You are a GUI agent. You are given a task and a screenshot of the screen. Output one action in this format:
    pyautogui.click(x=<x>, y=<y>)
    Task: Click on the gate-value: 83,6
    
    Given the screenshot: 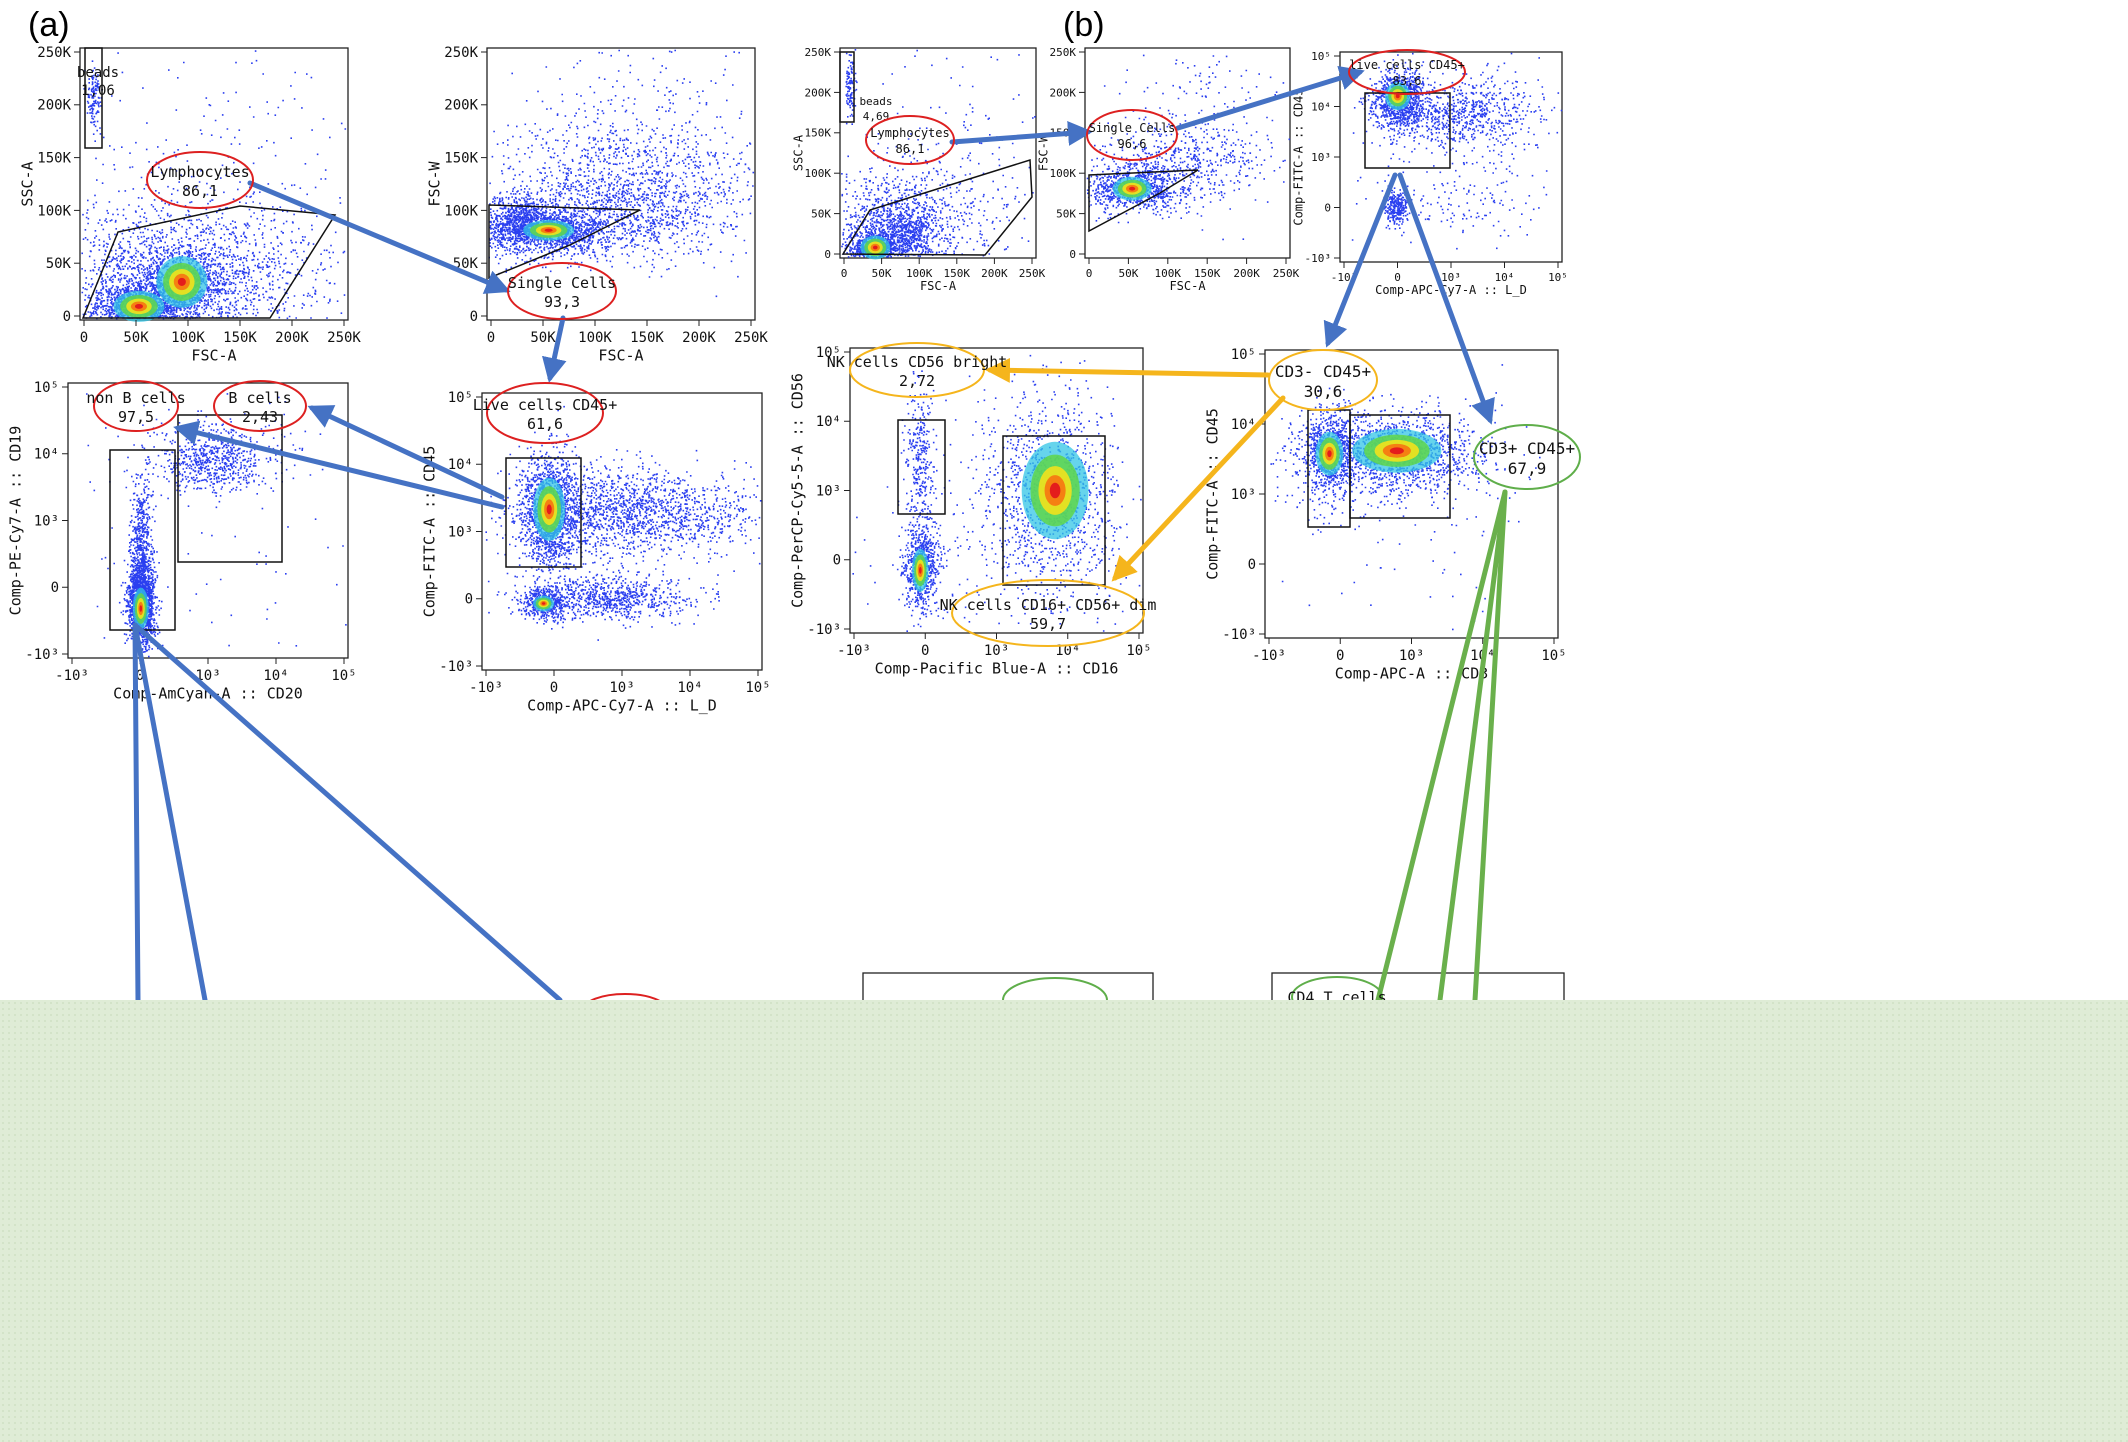 What is the action you would take?
    pyautogui.click(x=1407, y=81)
    